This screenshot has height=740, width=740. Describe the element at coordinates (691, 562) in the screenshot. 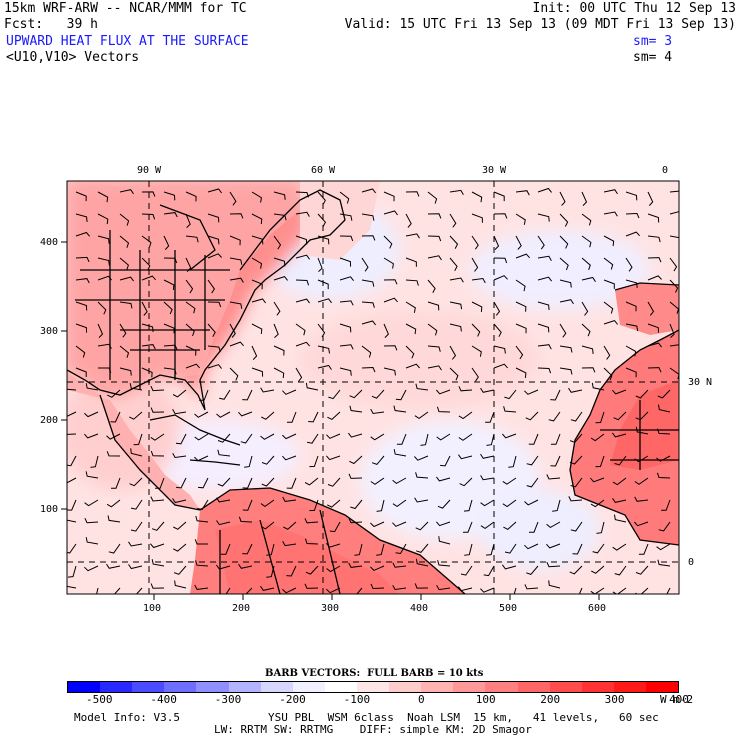

I see `lat-label-0: 0` at that location.